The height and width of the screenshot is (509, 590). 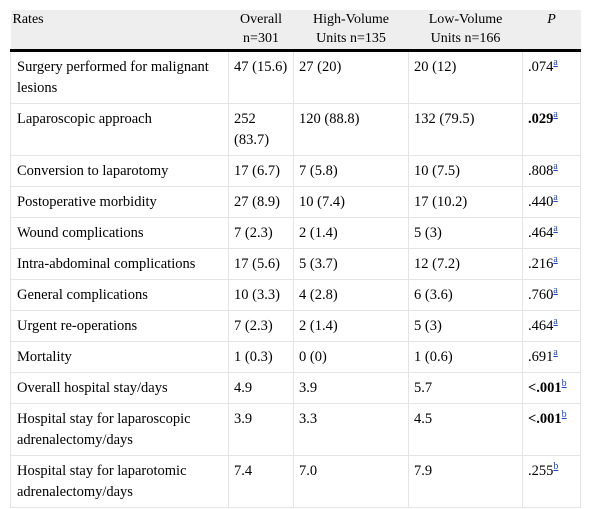 I want to click on overall-cell: 7 (2.3), so click(x=261, y=233).